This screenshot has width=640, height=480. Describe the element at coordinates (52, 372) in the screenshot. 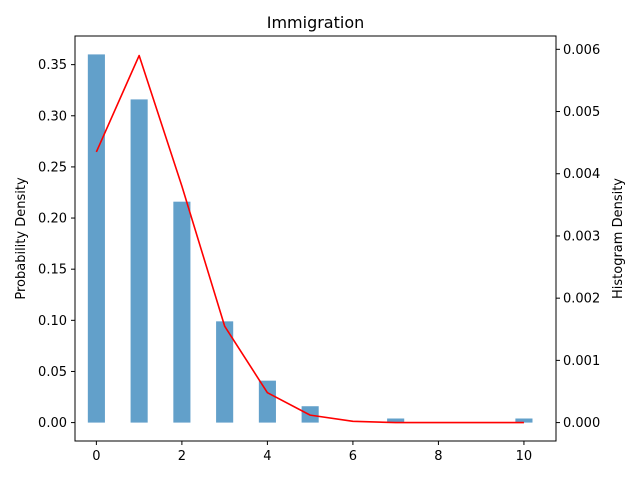

I see `y-left-tick-label: 0.05` at that location.